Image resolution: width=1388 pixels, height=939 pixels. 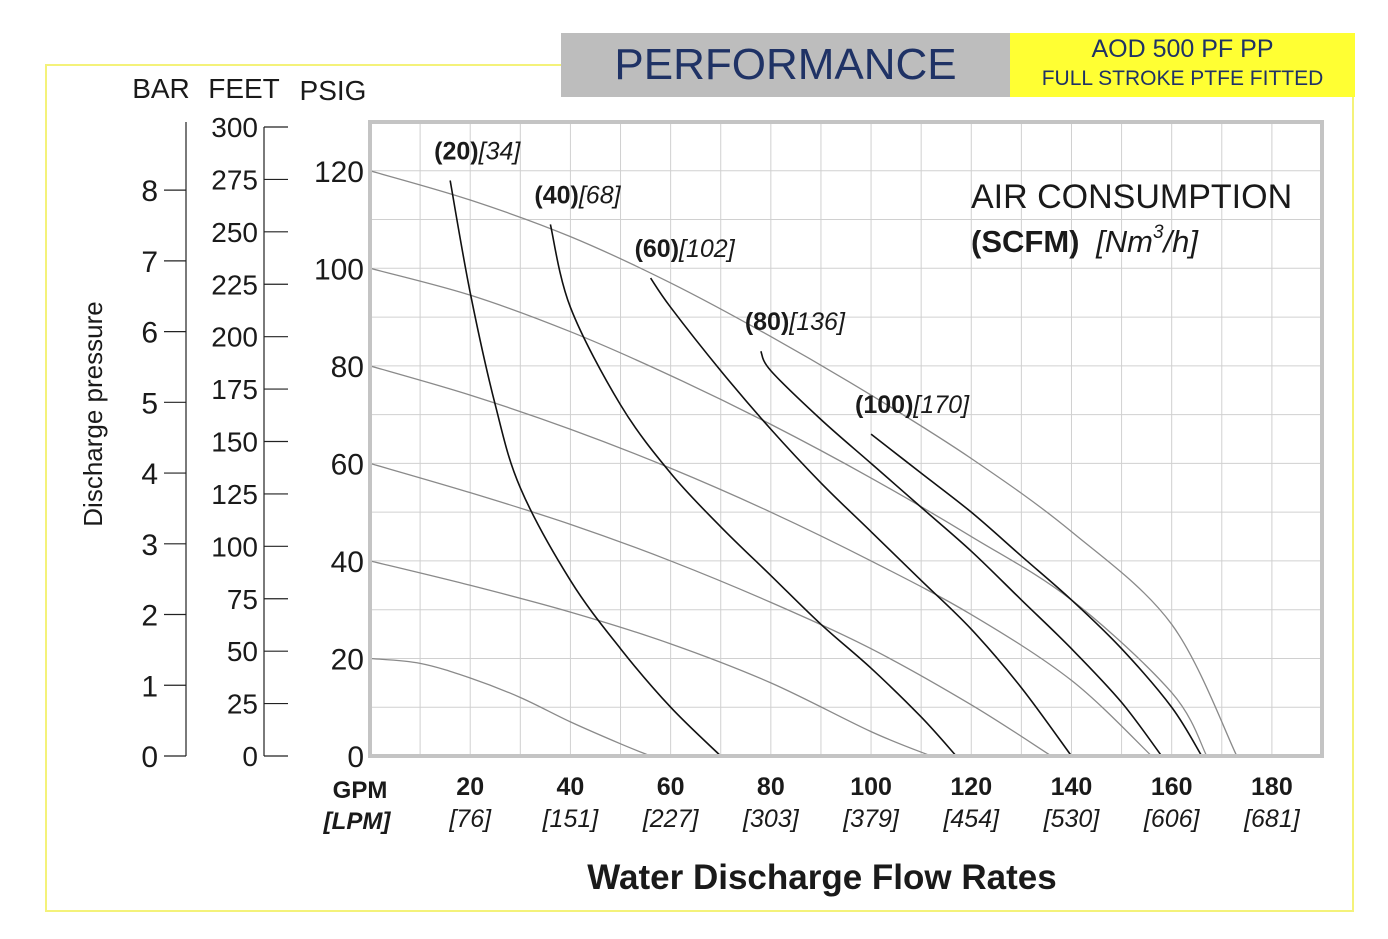 I want to click on x-tick-label-gpm: 40, so click(x=571, y=787).